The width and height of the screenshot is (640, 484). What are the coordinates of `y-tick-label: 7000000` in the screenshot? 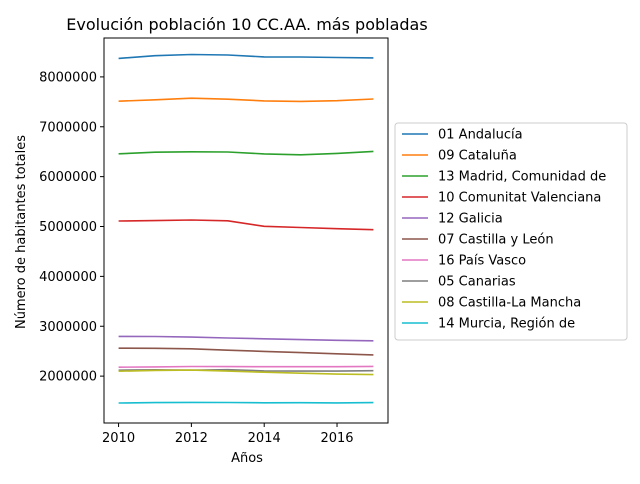 It's located at (68, 127).